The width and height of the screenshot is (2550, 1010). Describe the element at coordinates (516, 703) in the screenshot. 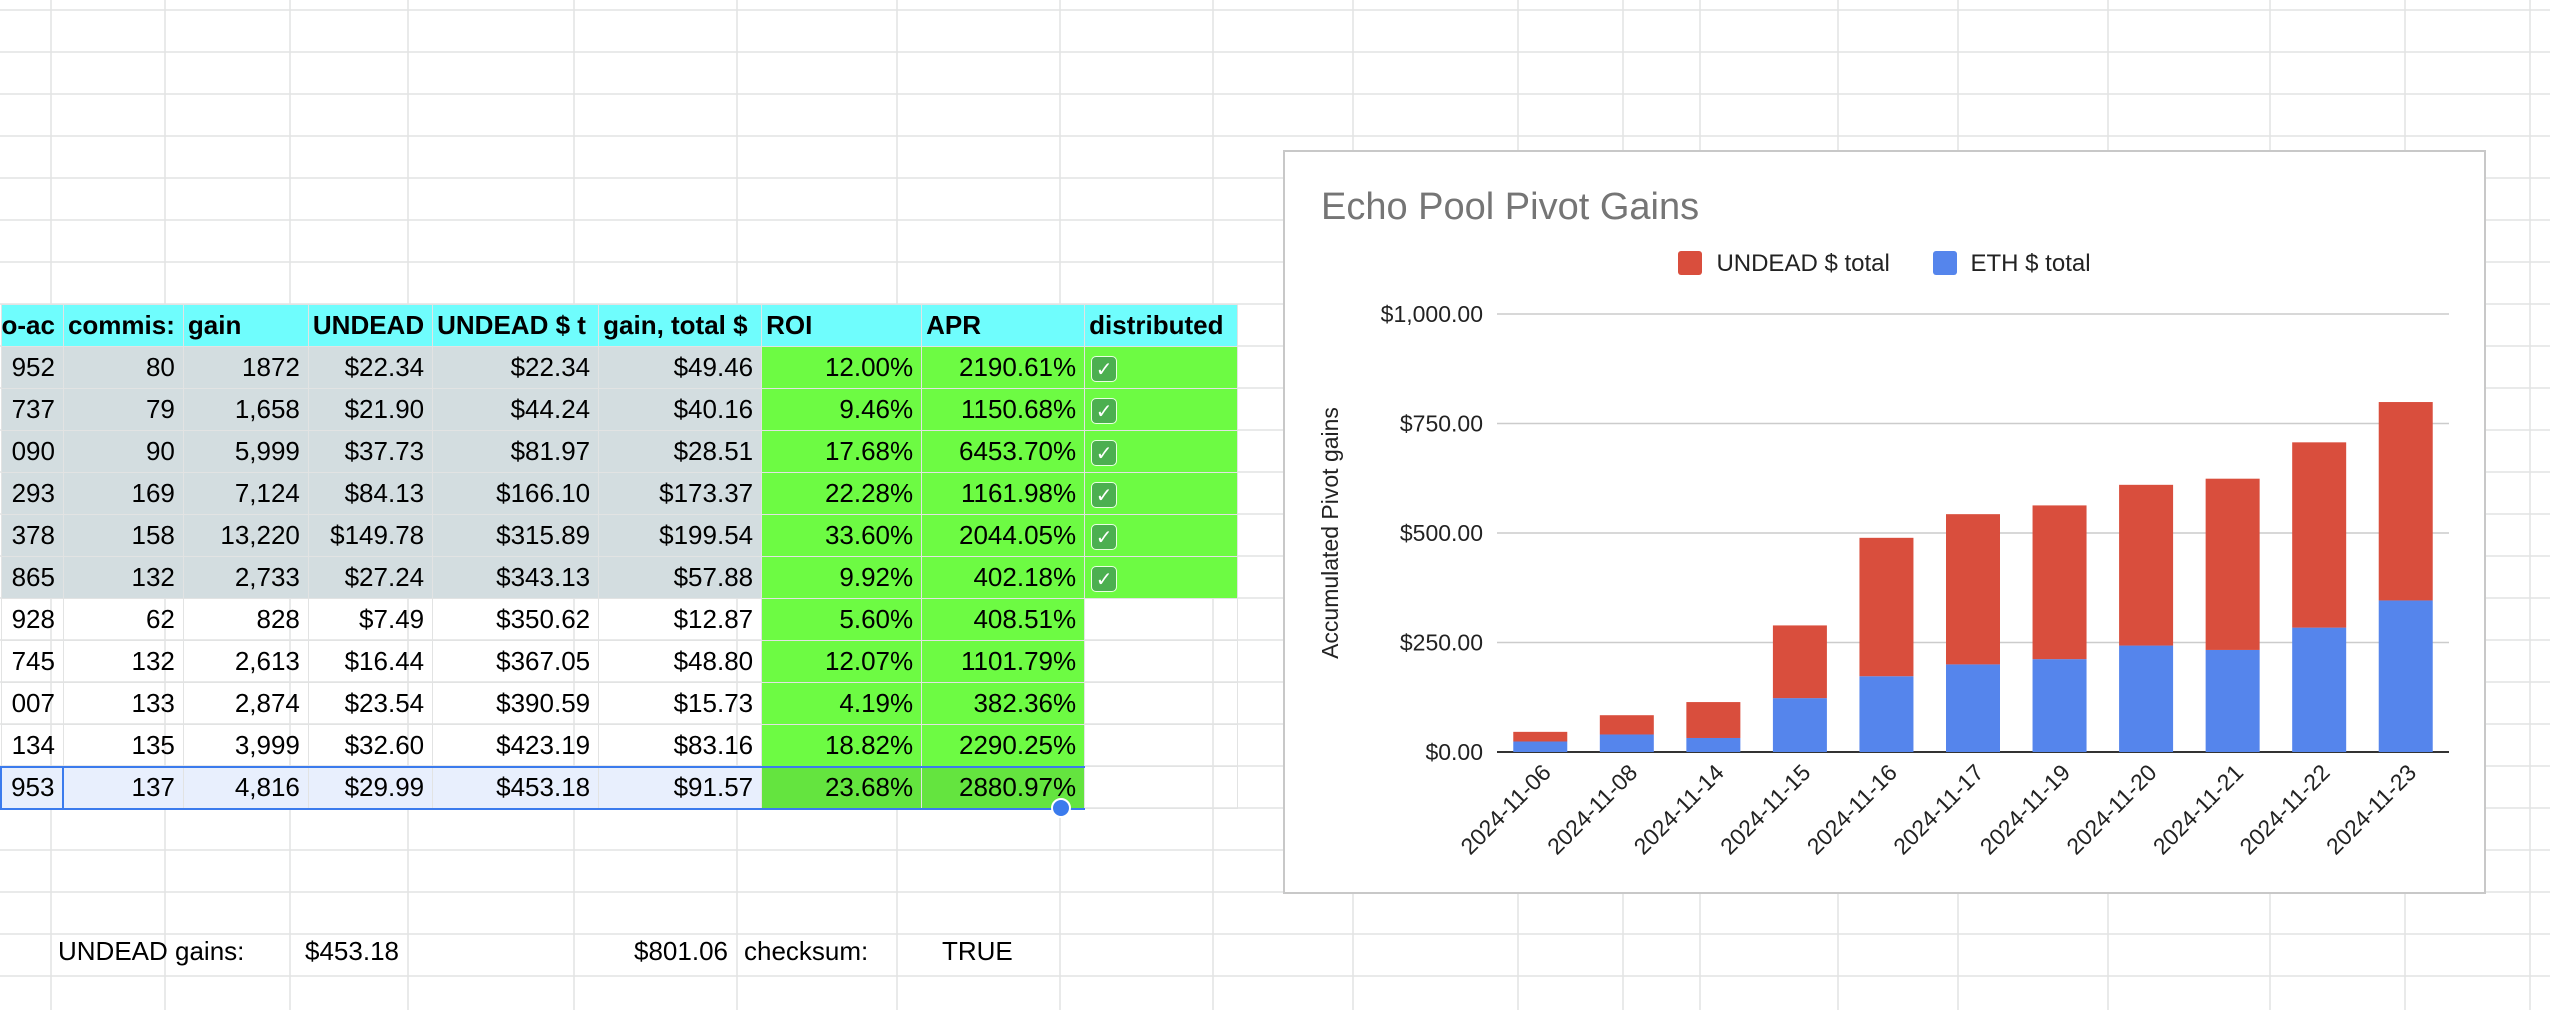

I see `table-cell: $390.59` at that location.